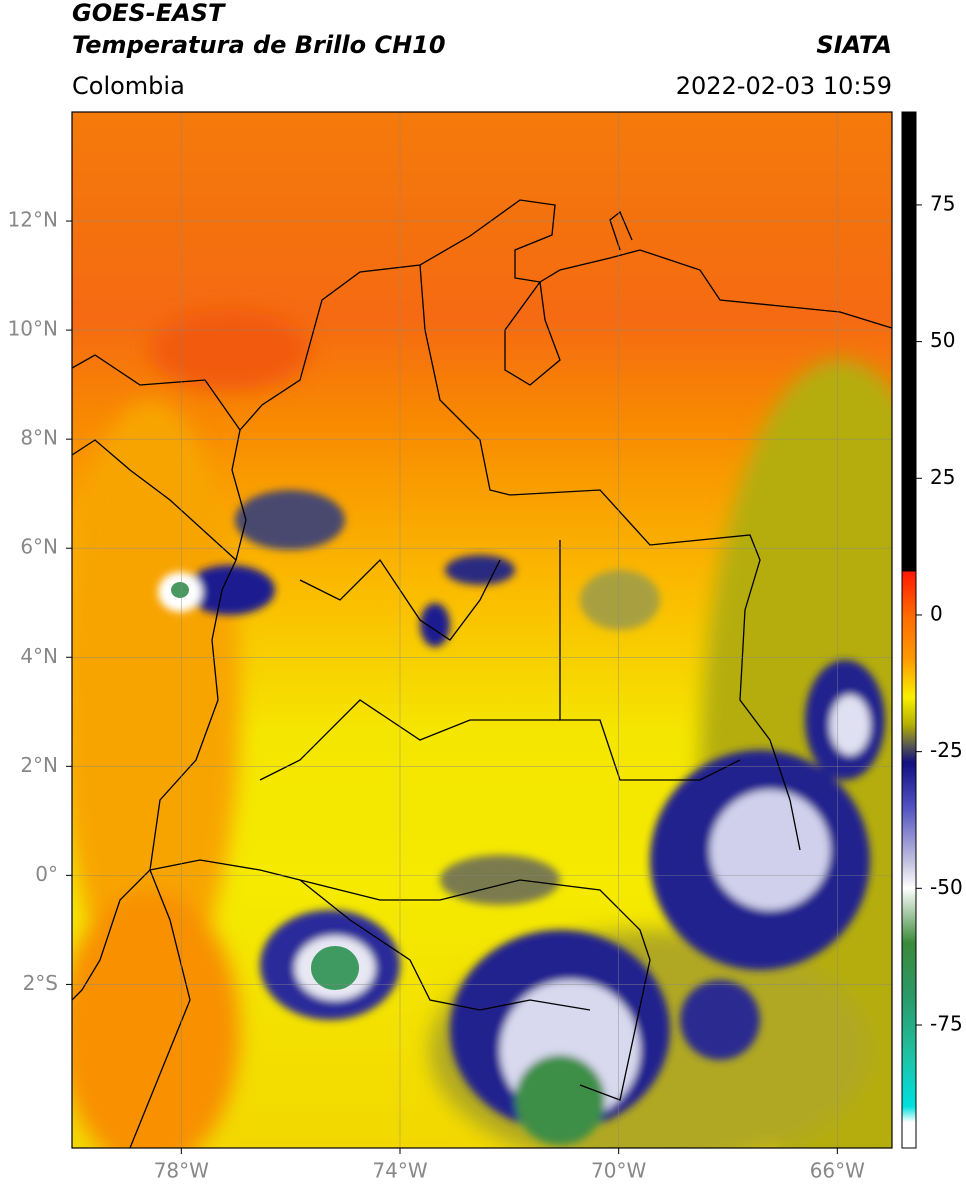 The height and width of the screenshot is (1194, 966). What do you see at coordinates (784, 86) in the screenshot?
I see `datetime: 2022-02-03 10:59` at bounding box center [784, 86].